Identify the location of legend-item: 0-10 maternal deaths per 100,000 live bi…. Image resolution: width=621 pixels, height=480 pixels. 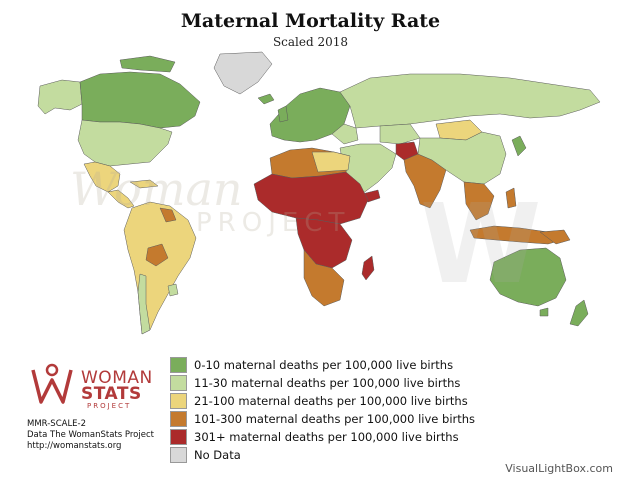
(322, 365).